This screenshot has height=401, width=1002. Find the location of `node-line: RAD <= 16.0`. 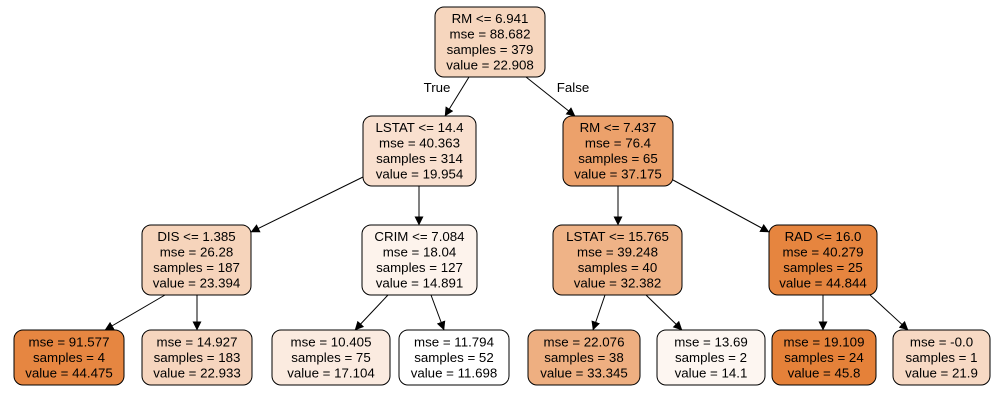

node-line: RAD <= 16.0 is located at coordinates (823, 236).